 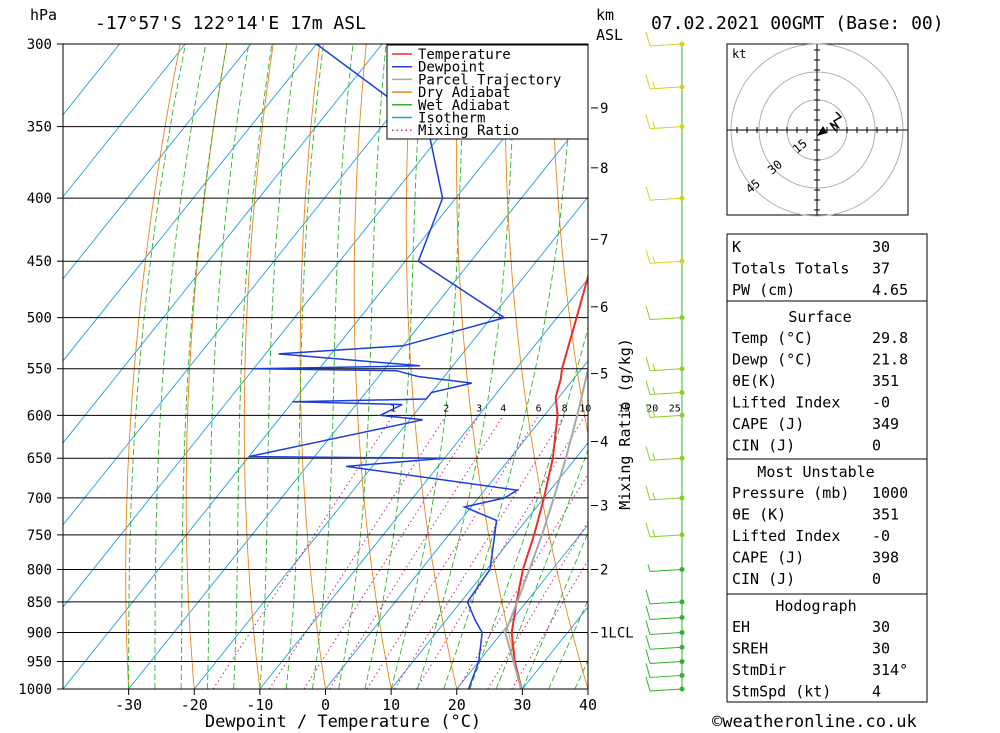 What do you see at coordinates (836, 121) in the screenshot?
I see `hodograph-trace` at bounding box center [836, 121].